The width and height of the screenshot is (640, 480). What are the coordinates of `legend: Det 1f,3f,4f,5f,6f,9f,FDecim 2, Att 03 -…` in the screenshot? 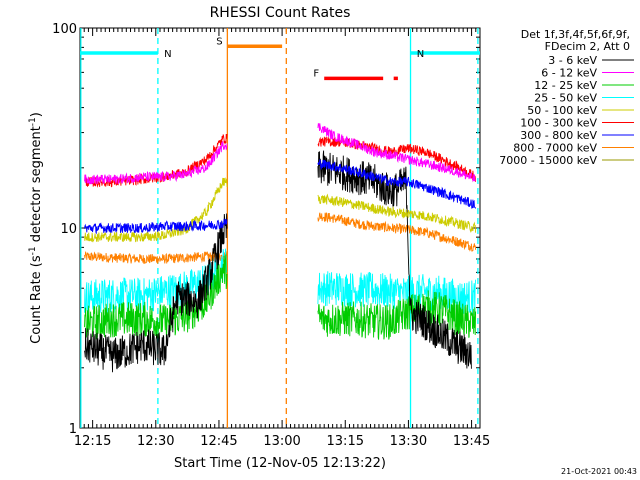 It's located at (566, 97).